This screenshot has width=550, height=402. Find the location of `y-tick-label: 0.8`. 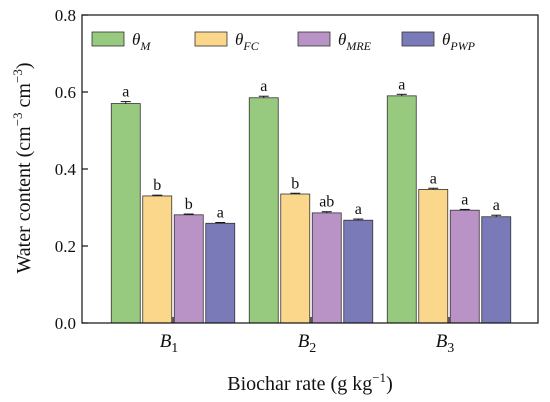

y-tick-label: 0.8 is located at coordinates (65, 15).